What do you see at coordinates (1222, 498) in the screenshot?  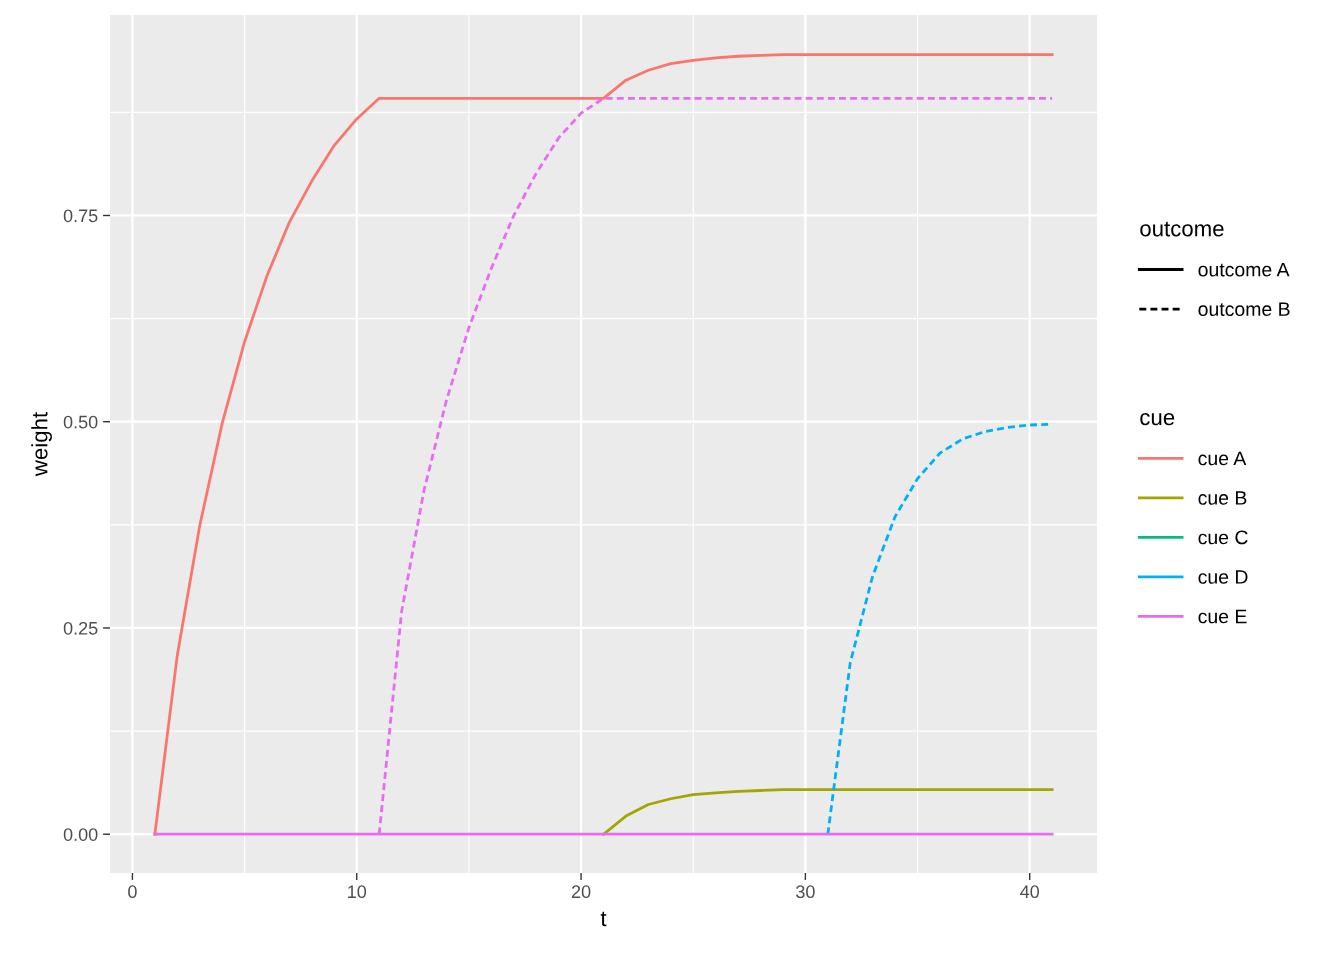 I see `legend-label: cue B` at bounding box center [1222, 498].